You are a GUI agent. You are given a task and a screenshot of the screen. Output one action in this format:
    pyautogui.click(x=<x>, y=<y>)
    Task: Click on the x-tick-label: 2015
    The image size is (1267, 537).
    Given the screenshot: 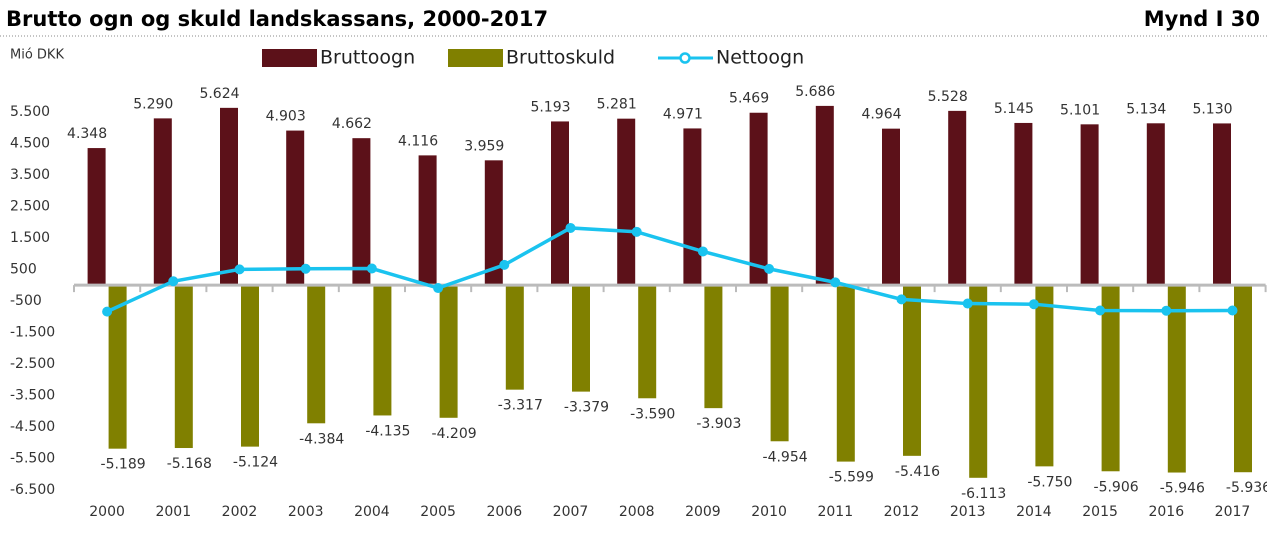 What is the action you would take?
    pyautogui.click(x=1100, y=512)
    